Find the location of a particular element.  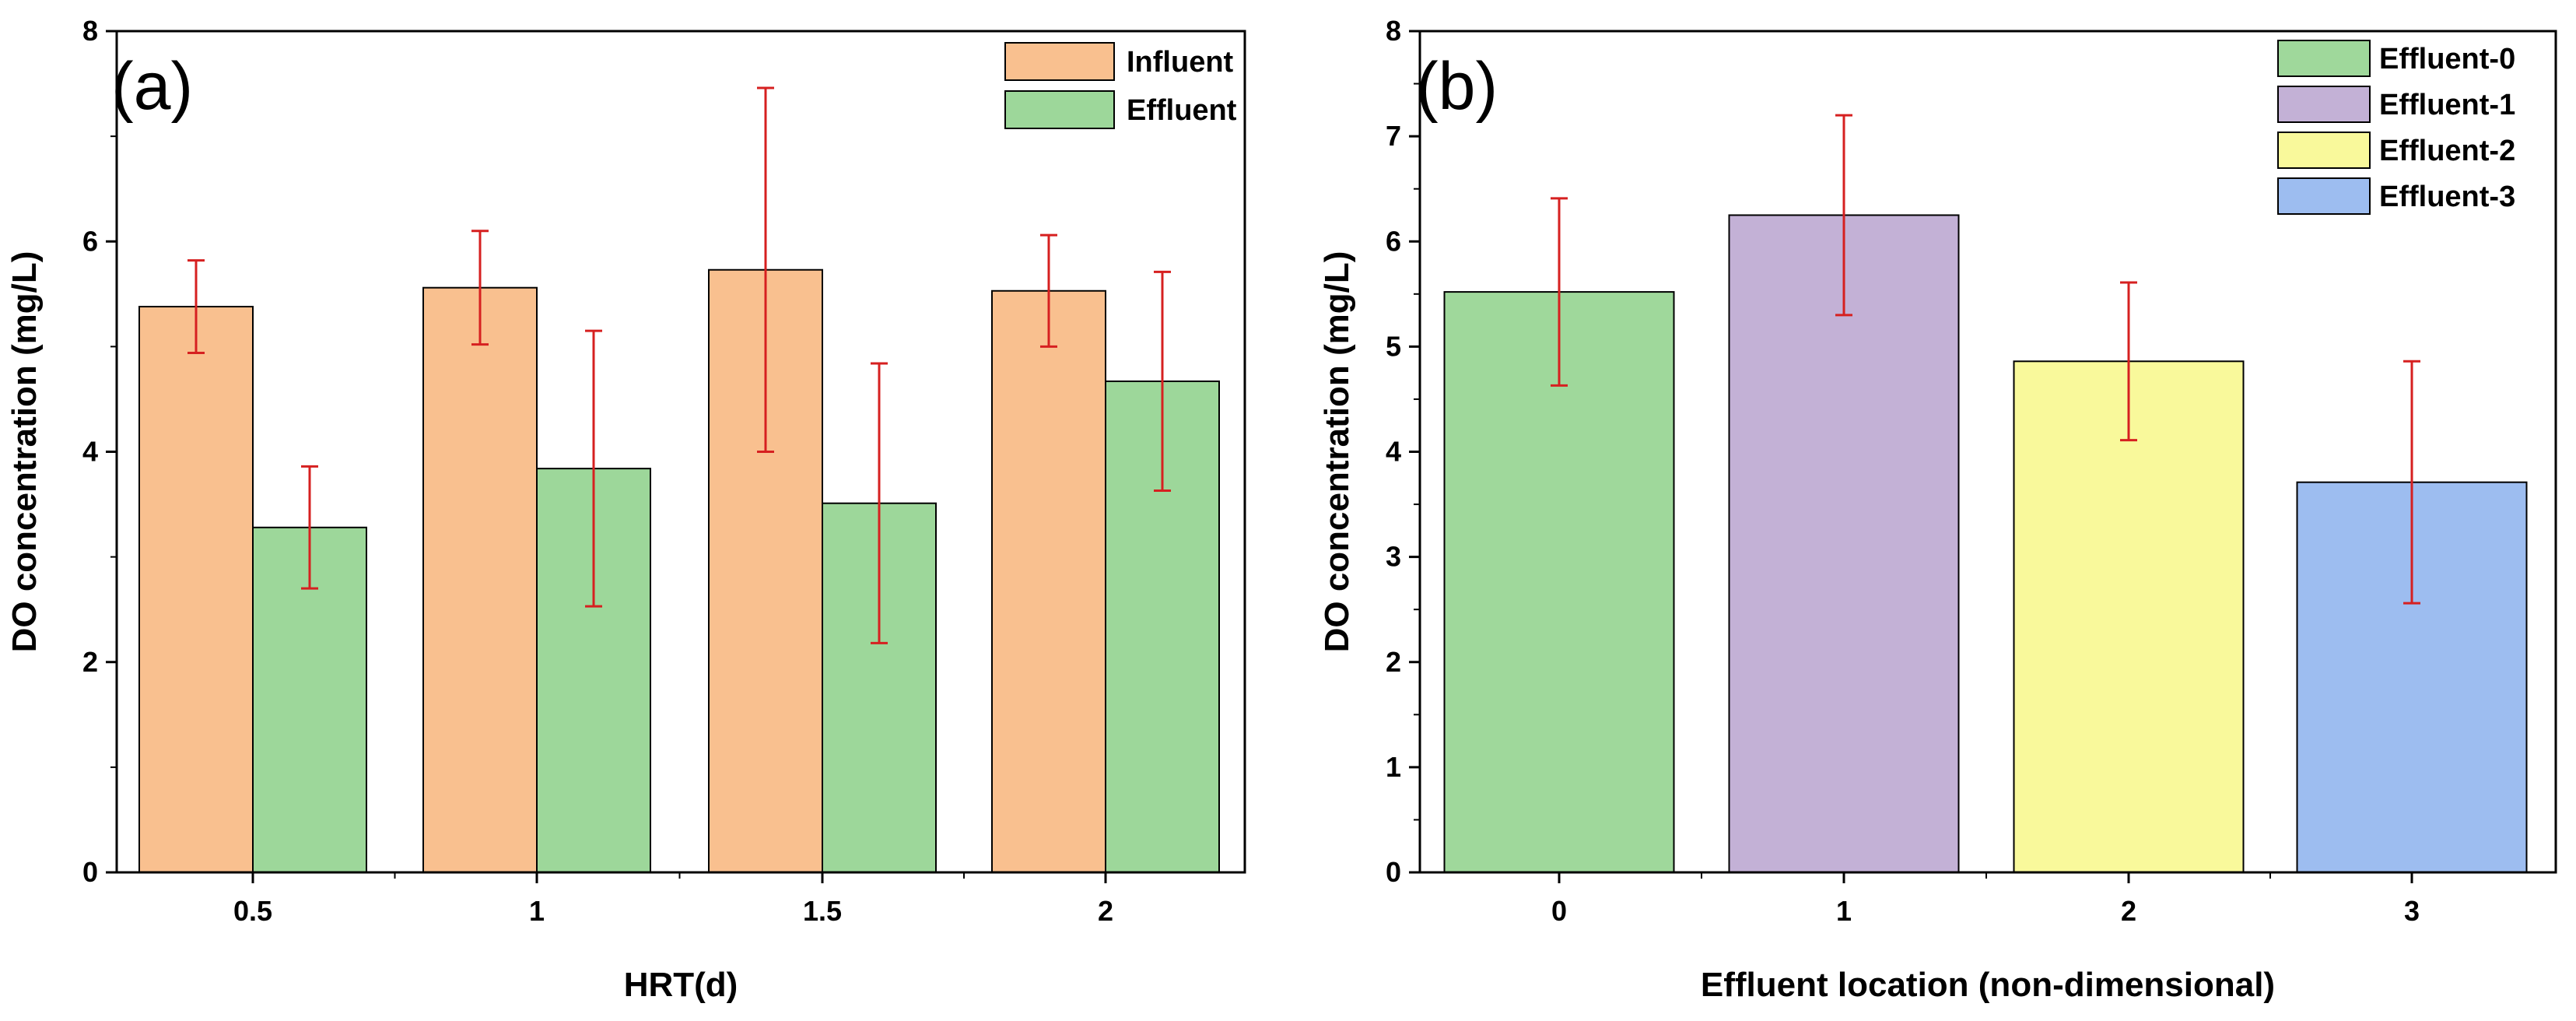

x-tick-label: 0.5 is located at coordinates (253, 911).